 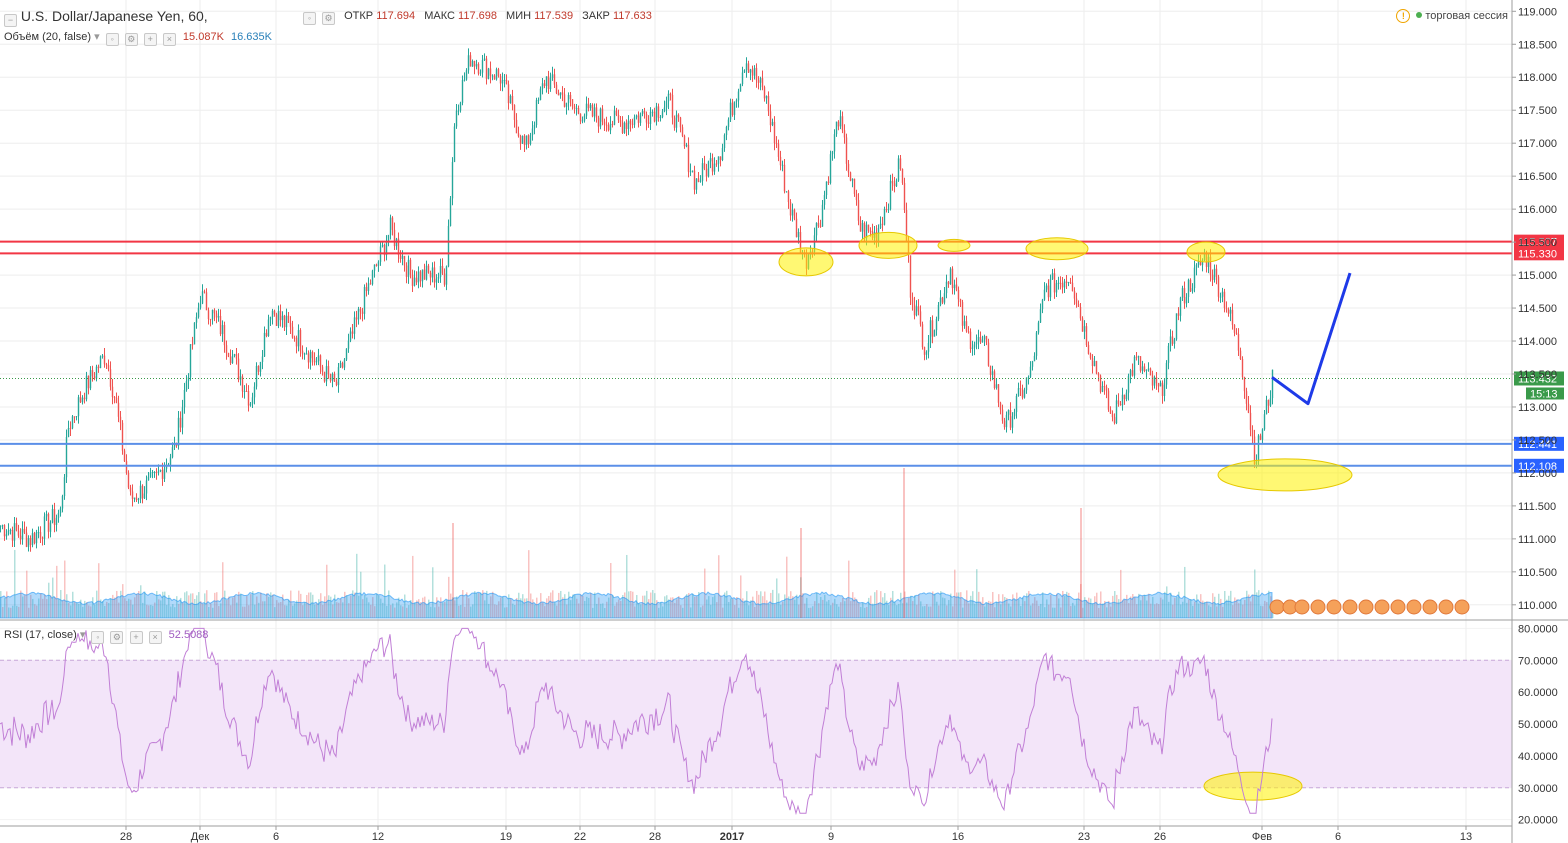 What do you see at coordinates (506, 837) in the screenshot?
I see `time-tick-label: 19` at bounding box center [506, 837].